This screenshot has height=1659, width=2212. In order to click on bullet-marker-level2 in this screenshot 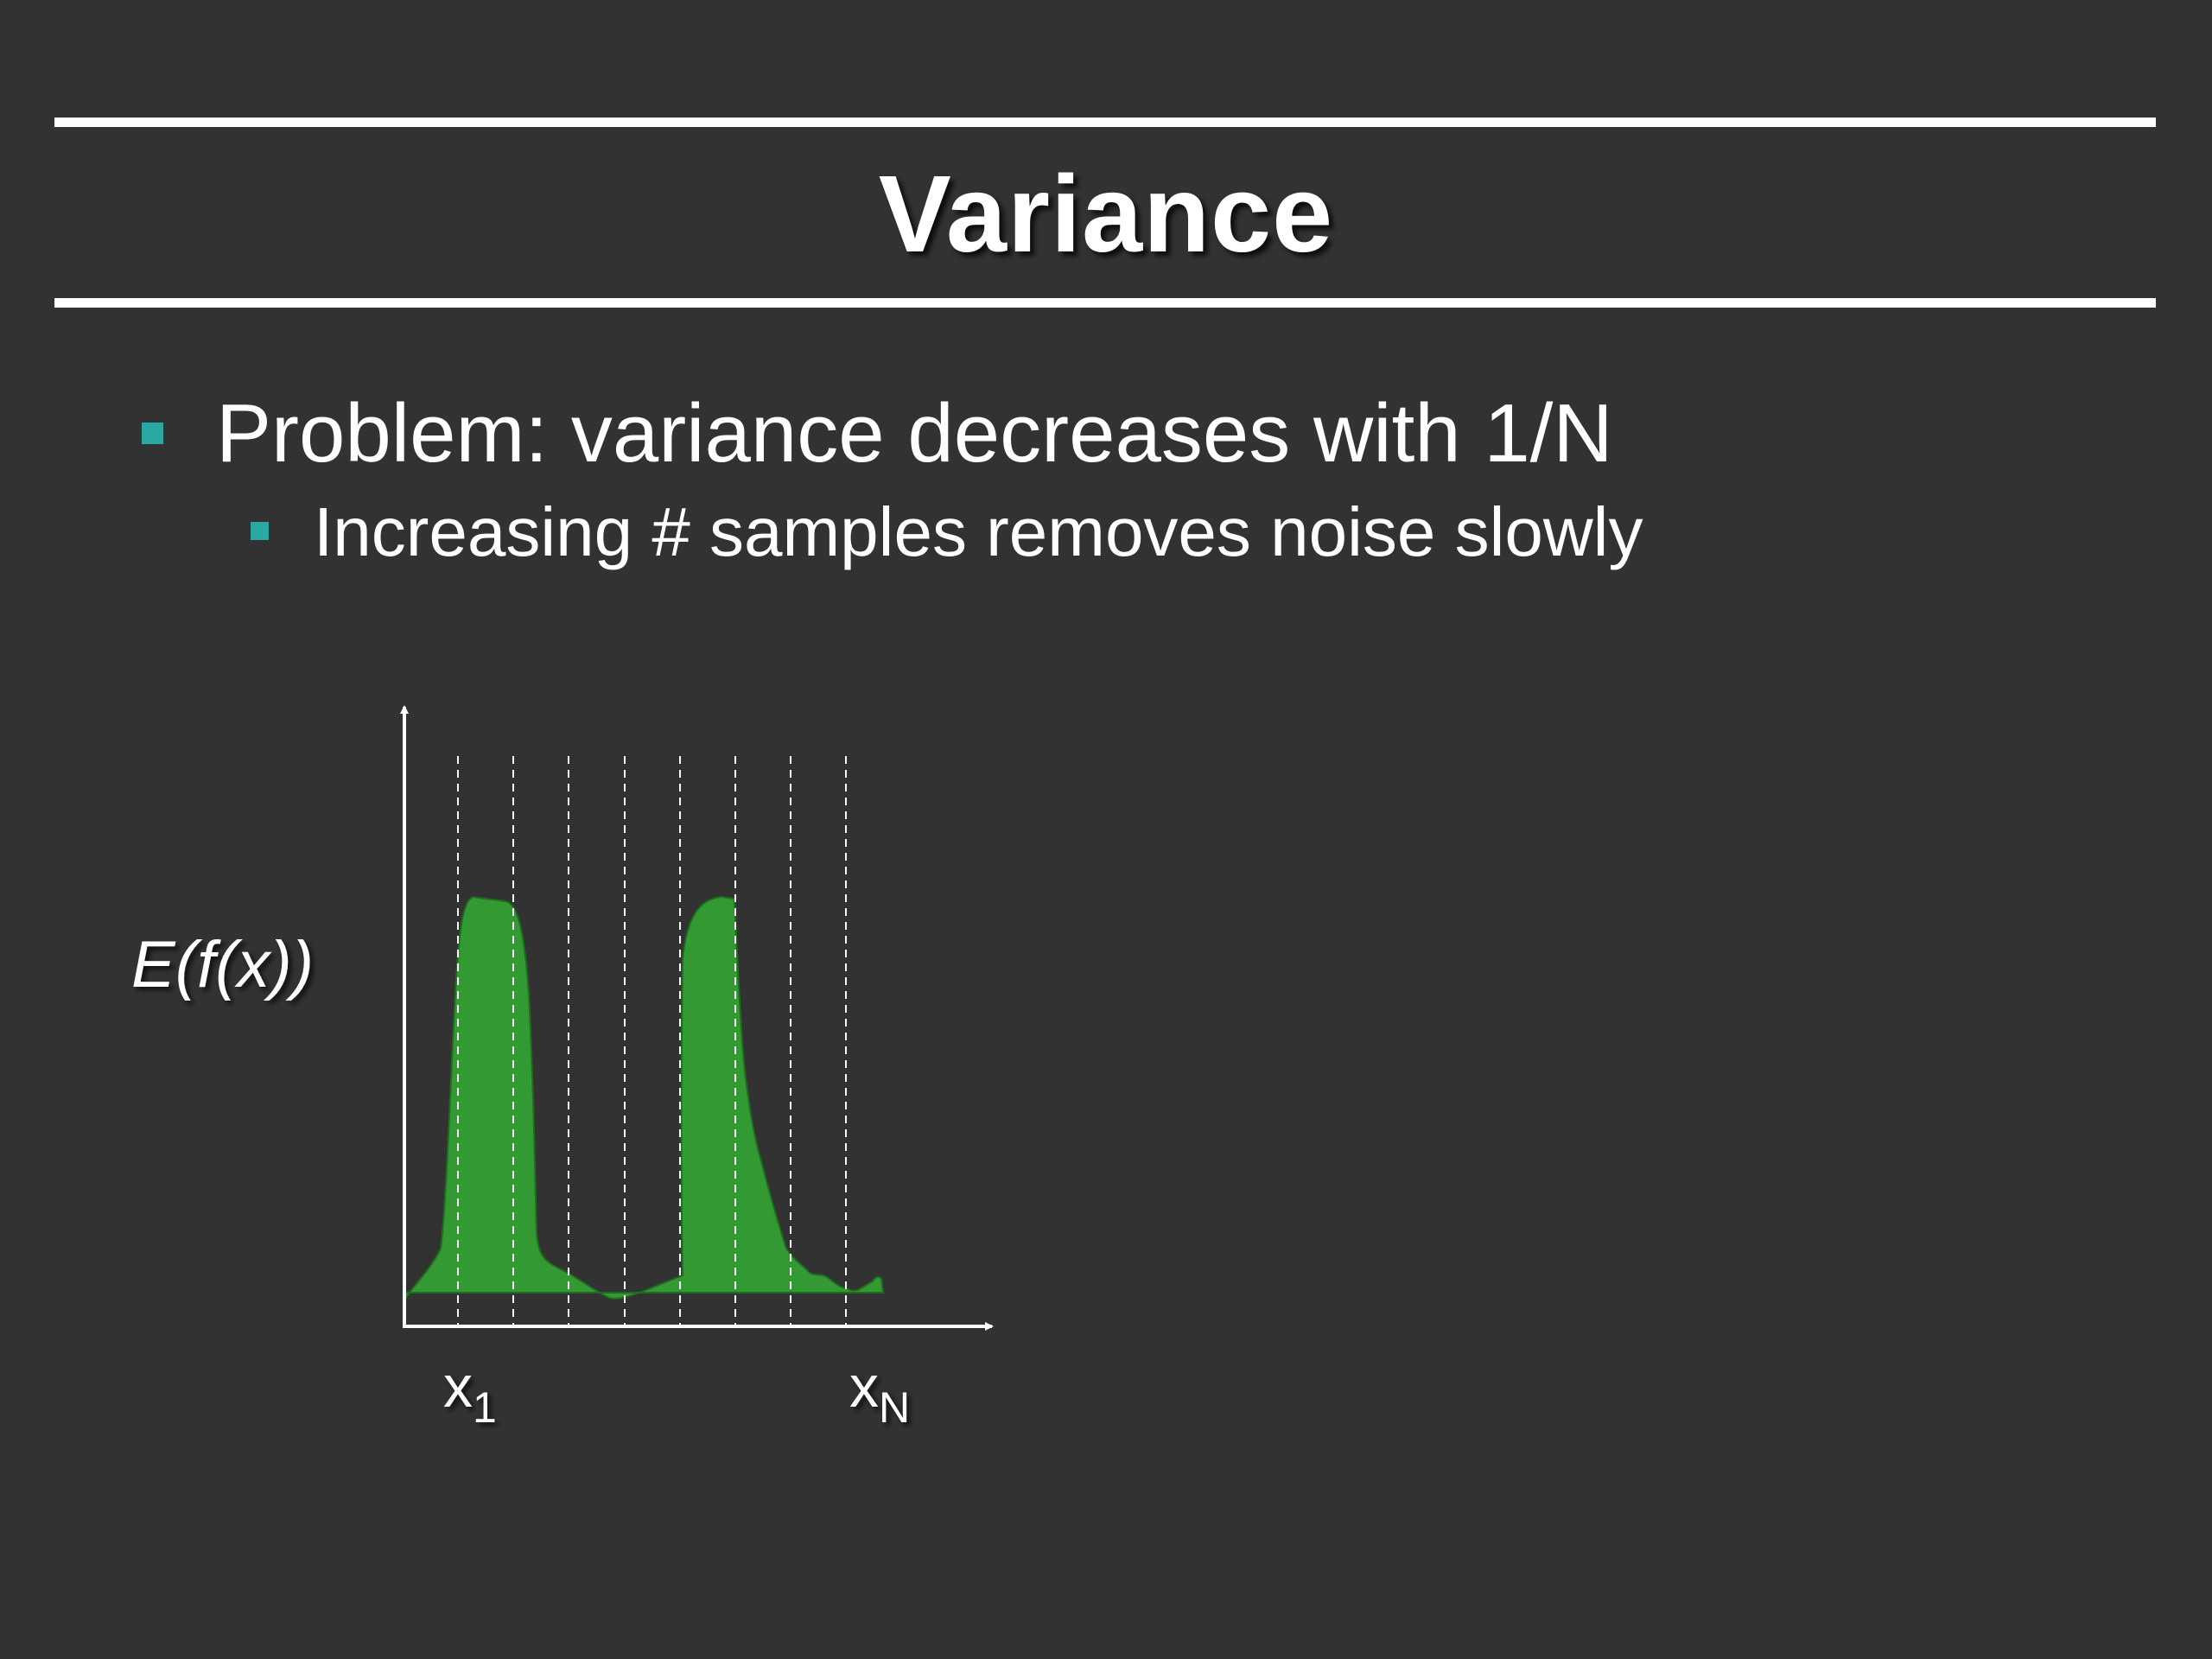, I will do `click(260, 531)`.